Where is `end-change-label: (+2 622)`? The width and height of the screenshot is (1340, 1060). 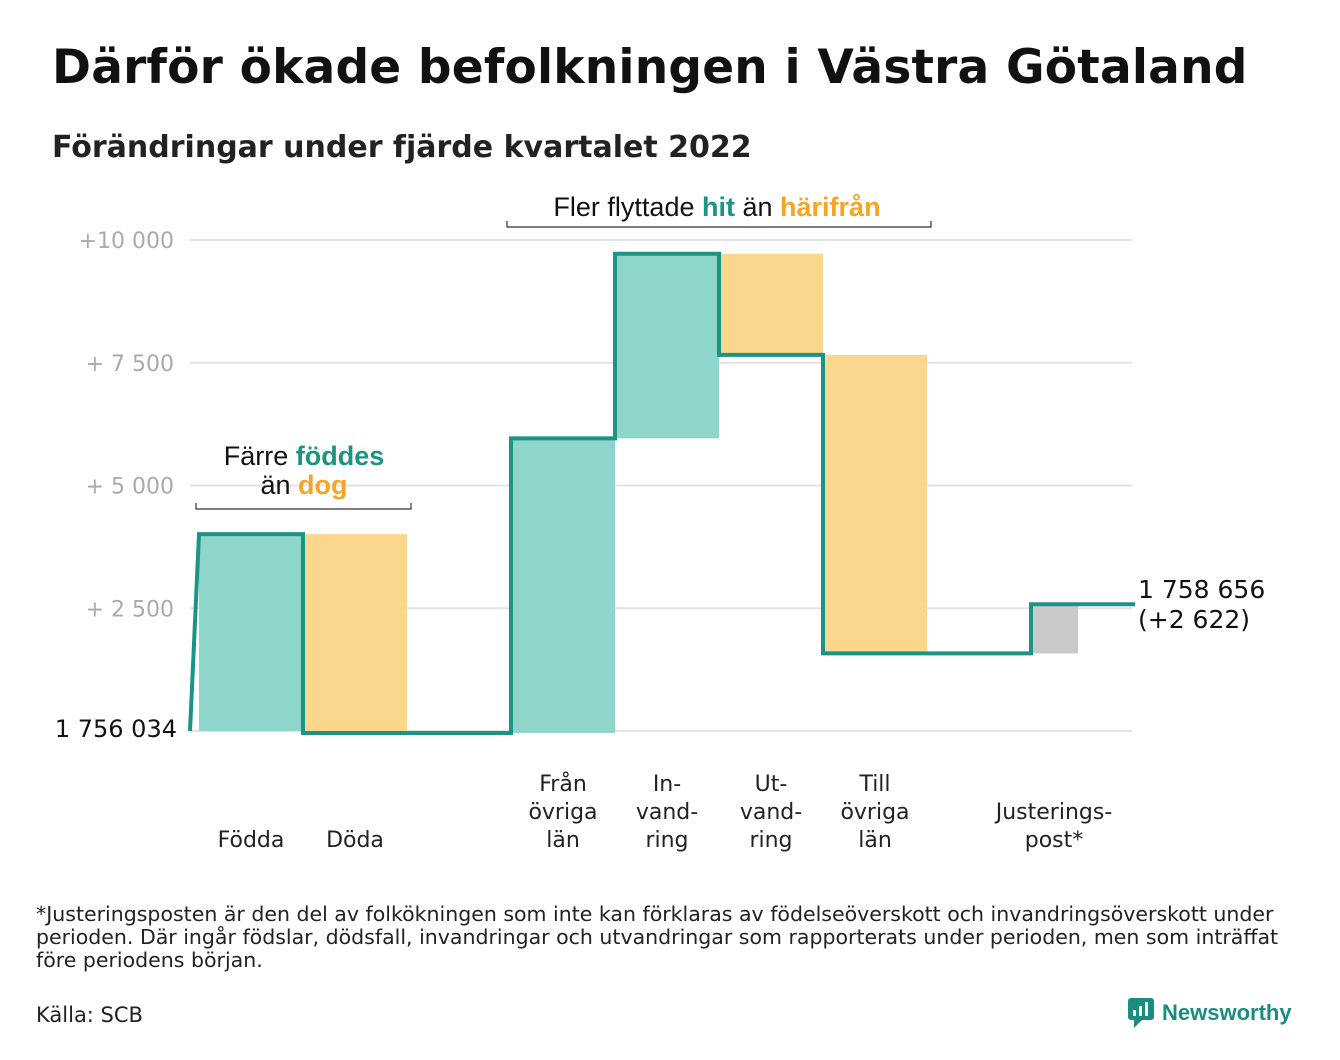 end-change-label: (+2 622) is located at coordinates (1194, 619).